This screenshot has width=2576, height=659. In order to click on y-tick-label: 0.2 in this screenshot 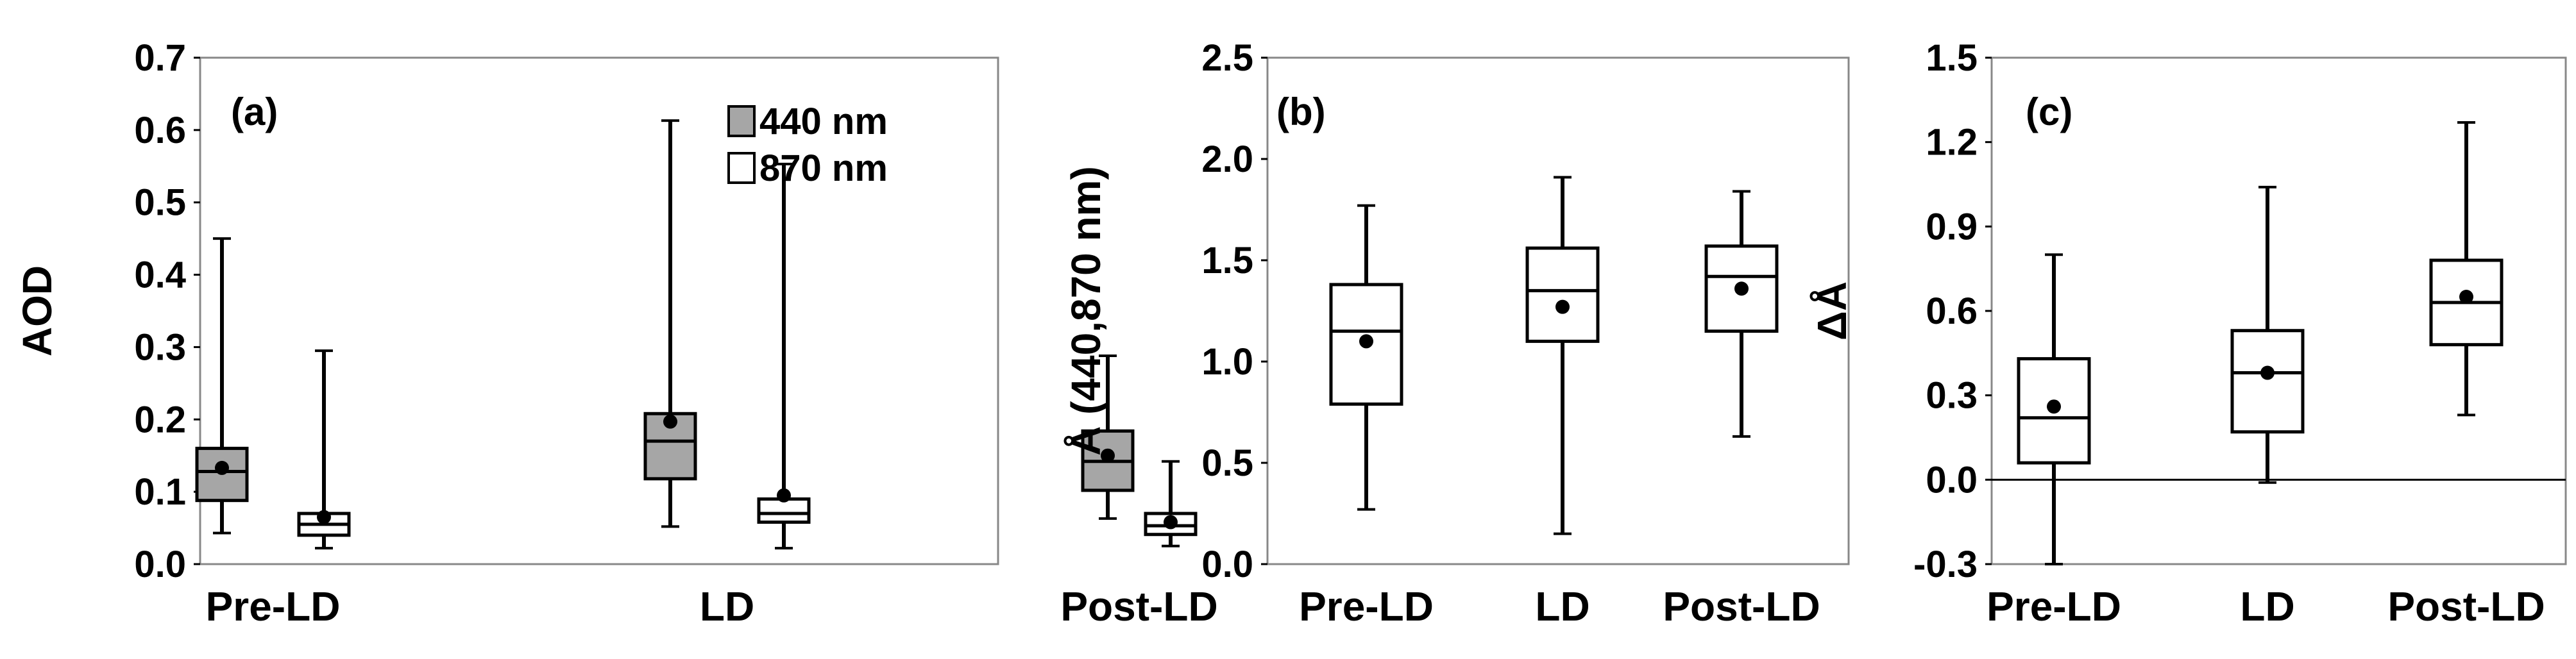, I will do `click(160, 420)`.